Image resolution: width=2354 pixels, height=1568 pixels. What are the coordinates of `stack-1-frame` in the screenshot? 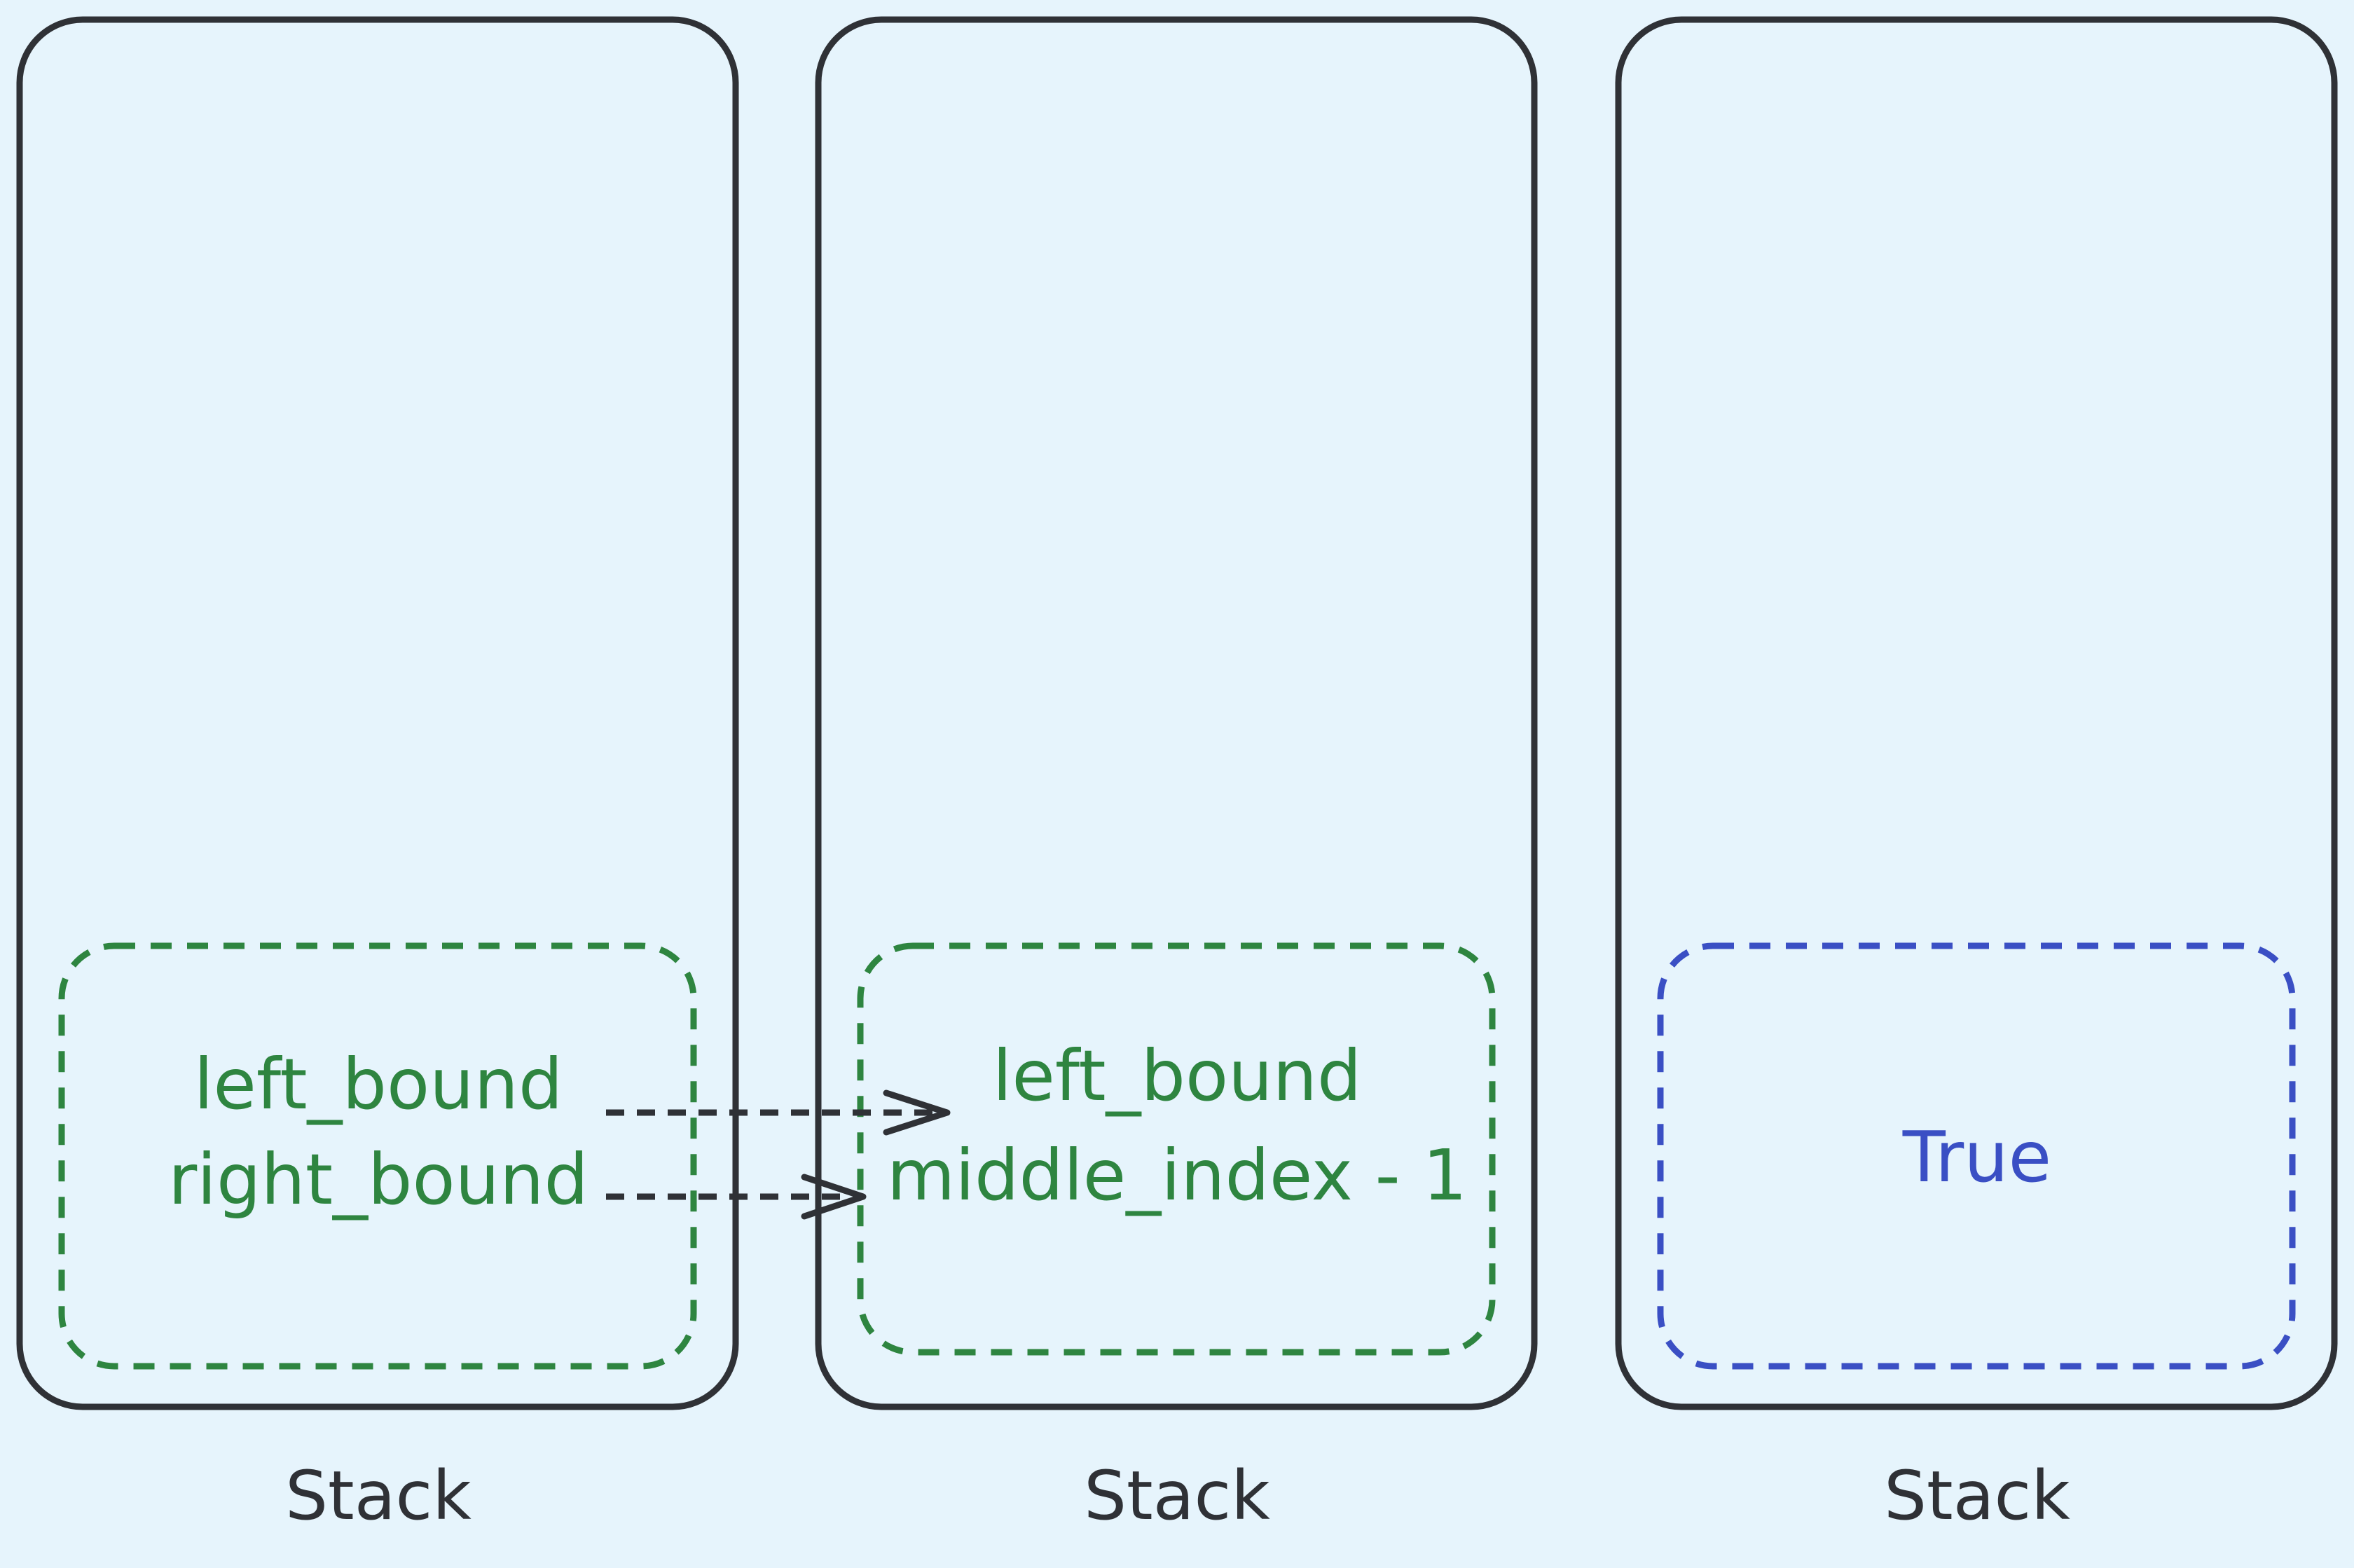 It's located at (377, 1156).